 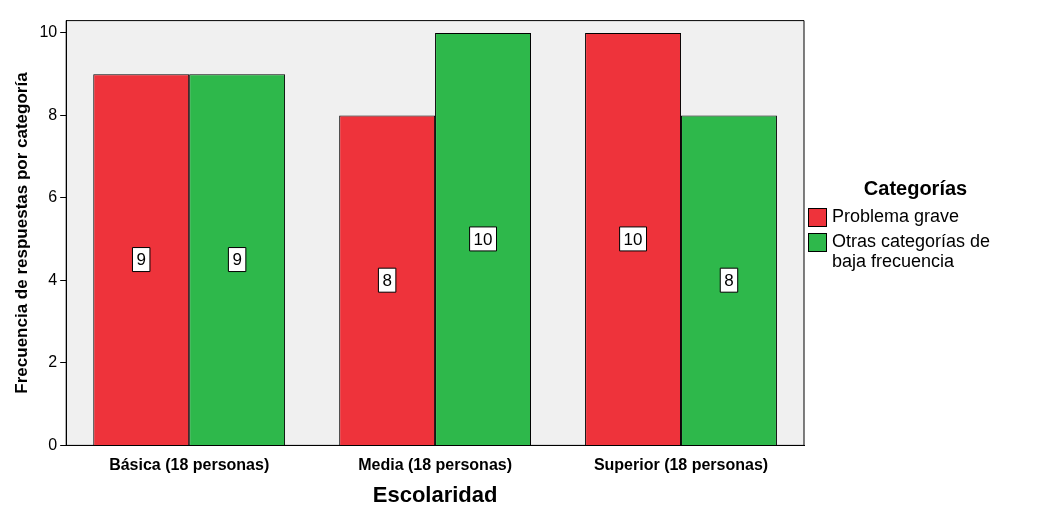 What do you see at coordinates (53, 279) in the screenshot?
I see `y-tick-label: 4` at bounding box center [53, 279].